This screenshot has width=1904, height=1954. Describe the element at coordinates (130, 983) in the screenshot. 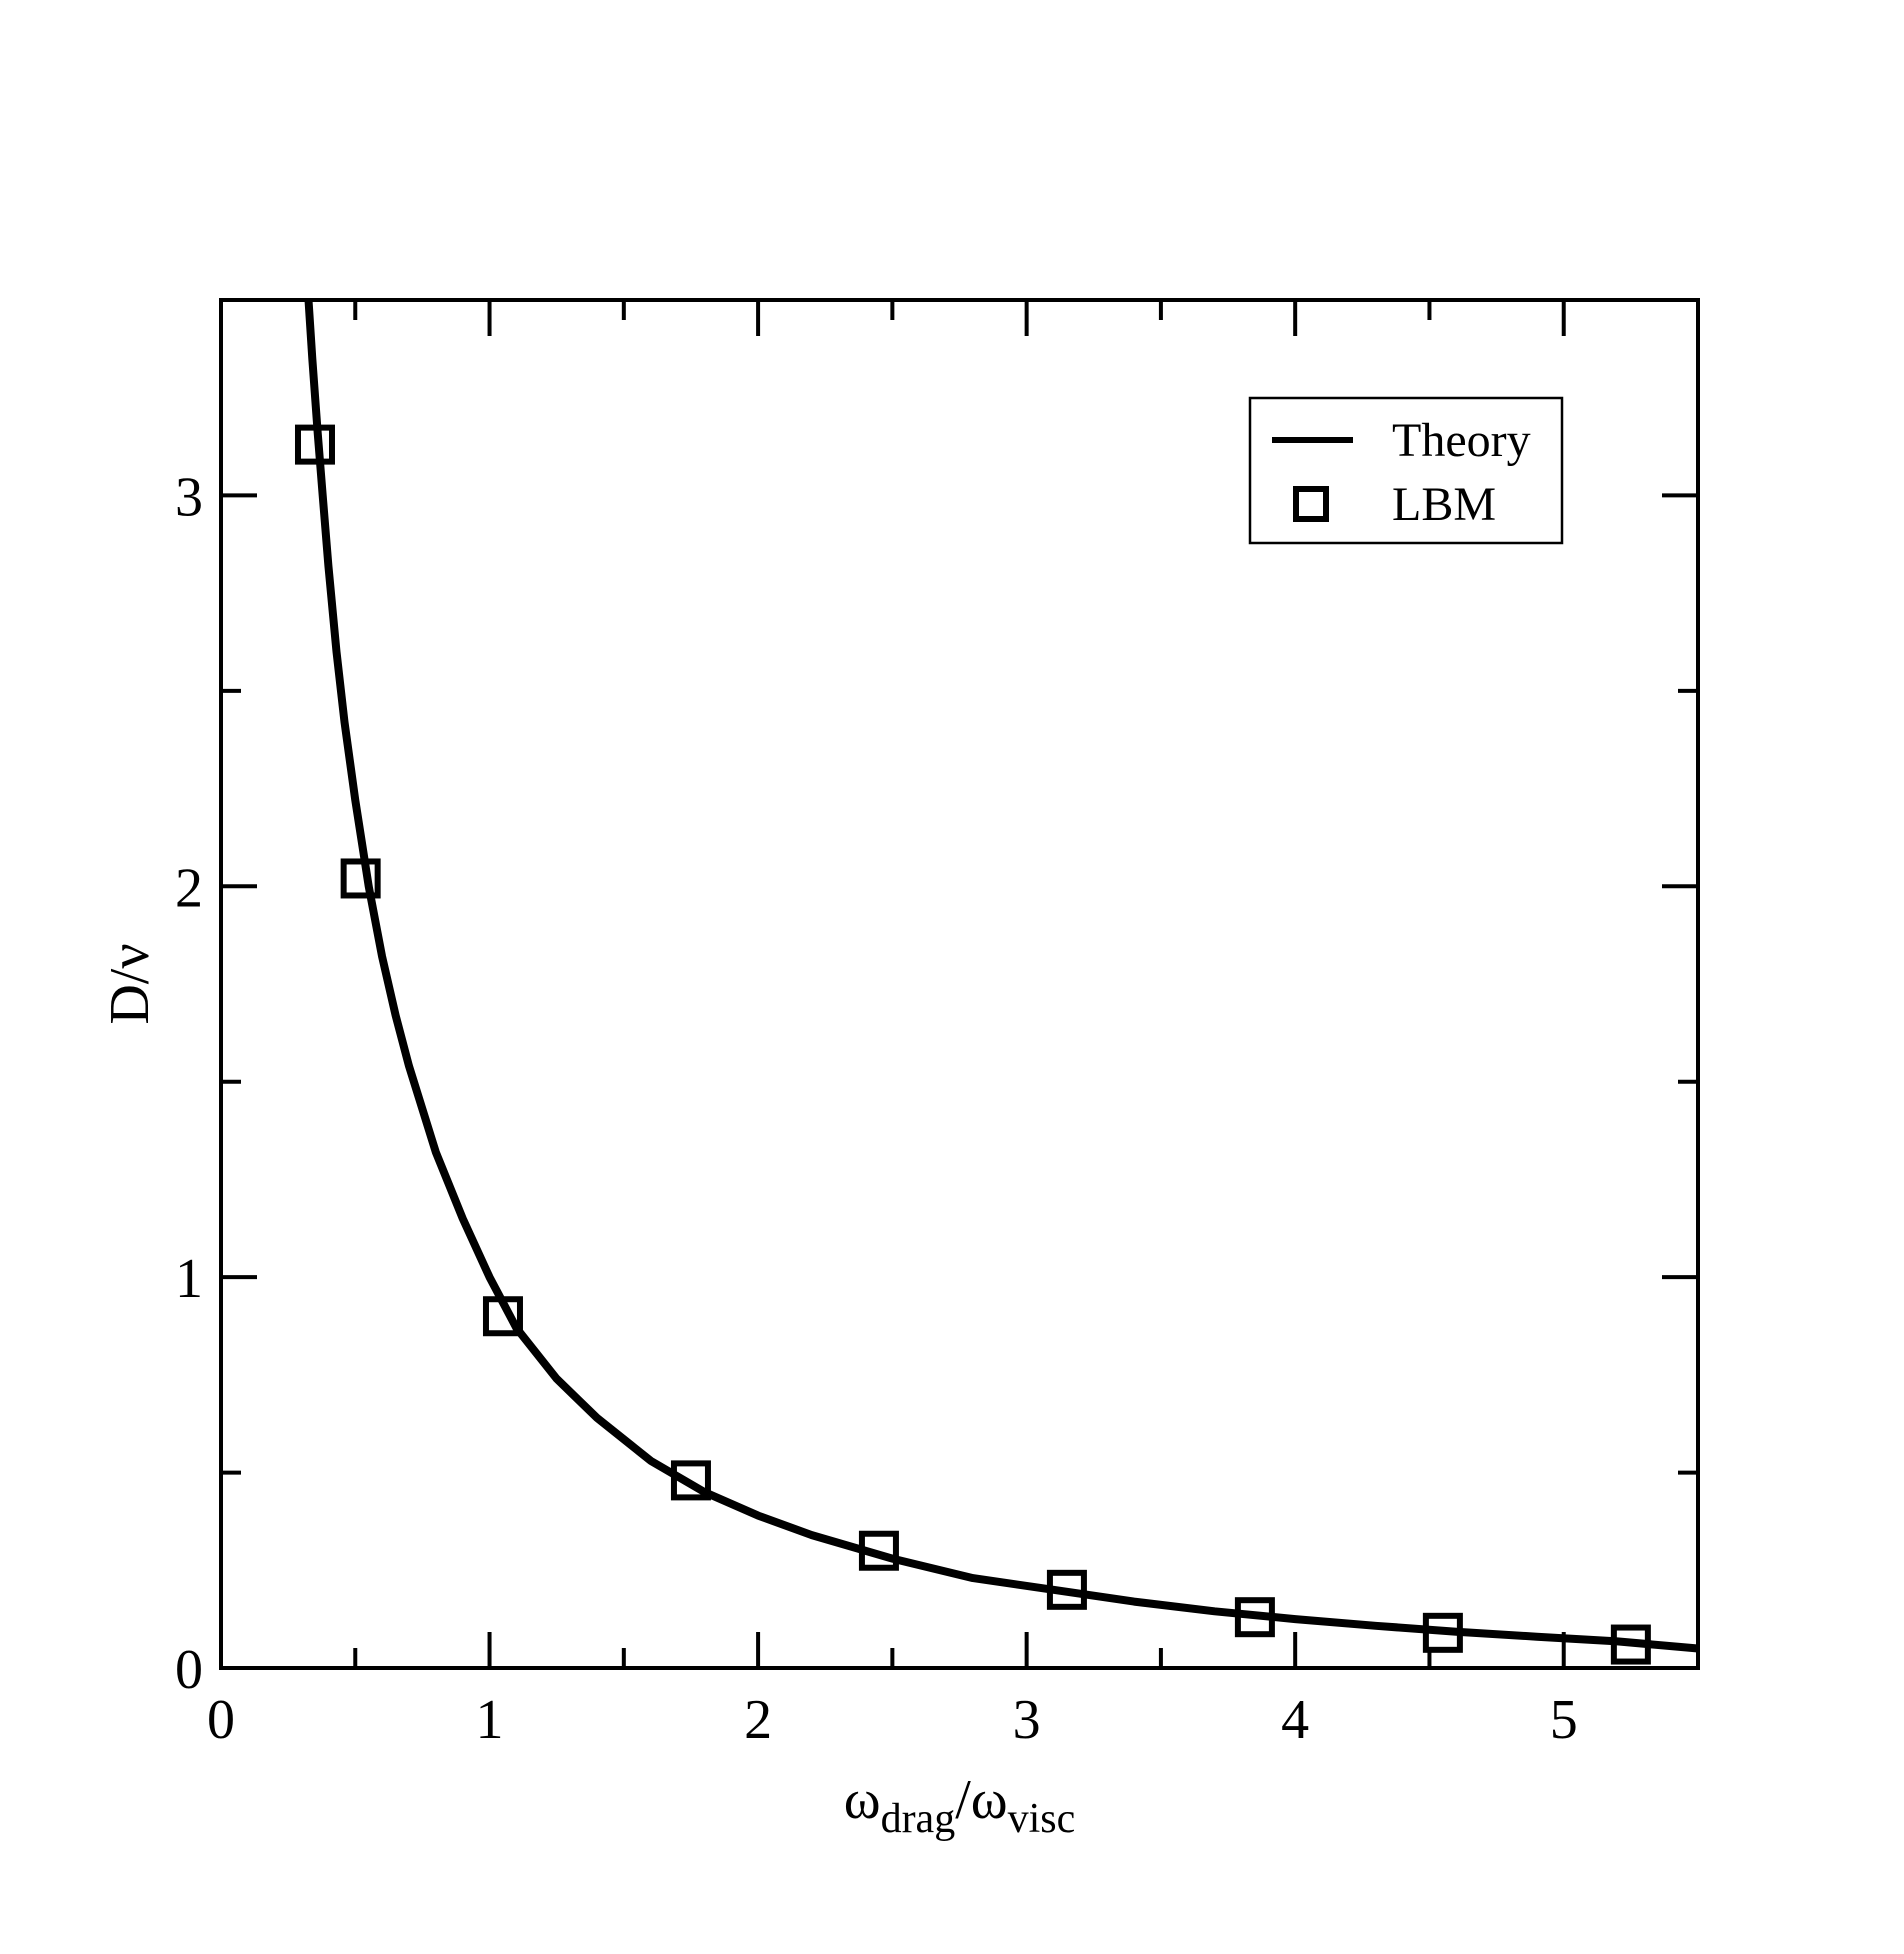

I see `y-axis-title: D/ν` at that location.